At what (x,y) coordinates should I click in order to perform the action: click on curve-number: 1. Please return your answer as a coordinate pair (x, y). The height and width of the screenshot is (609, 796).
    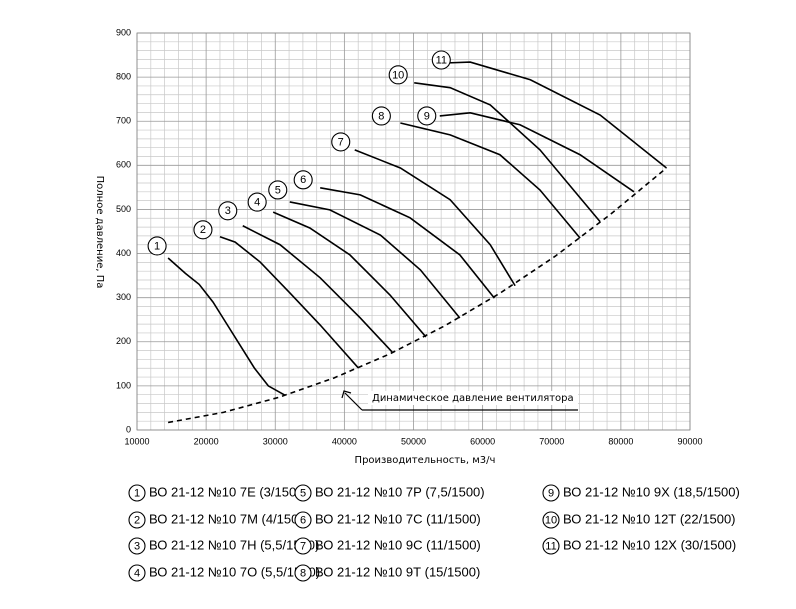
    Looking at the image, I should click on (157, 246).